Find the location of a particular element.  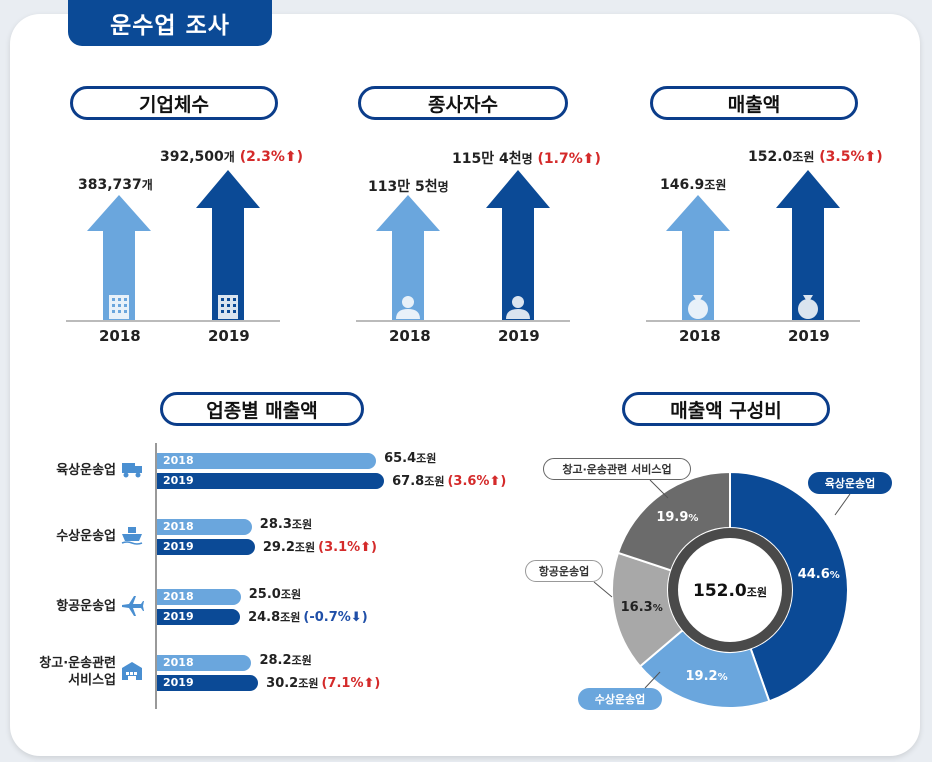

arrow-revenue-2018 is located at coordinates (698, 258).